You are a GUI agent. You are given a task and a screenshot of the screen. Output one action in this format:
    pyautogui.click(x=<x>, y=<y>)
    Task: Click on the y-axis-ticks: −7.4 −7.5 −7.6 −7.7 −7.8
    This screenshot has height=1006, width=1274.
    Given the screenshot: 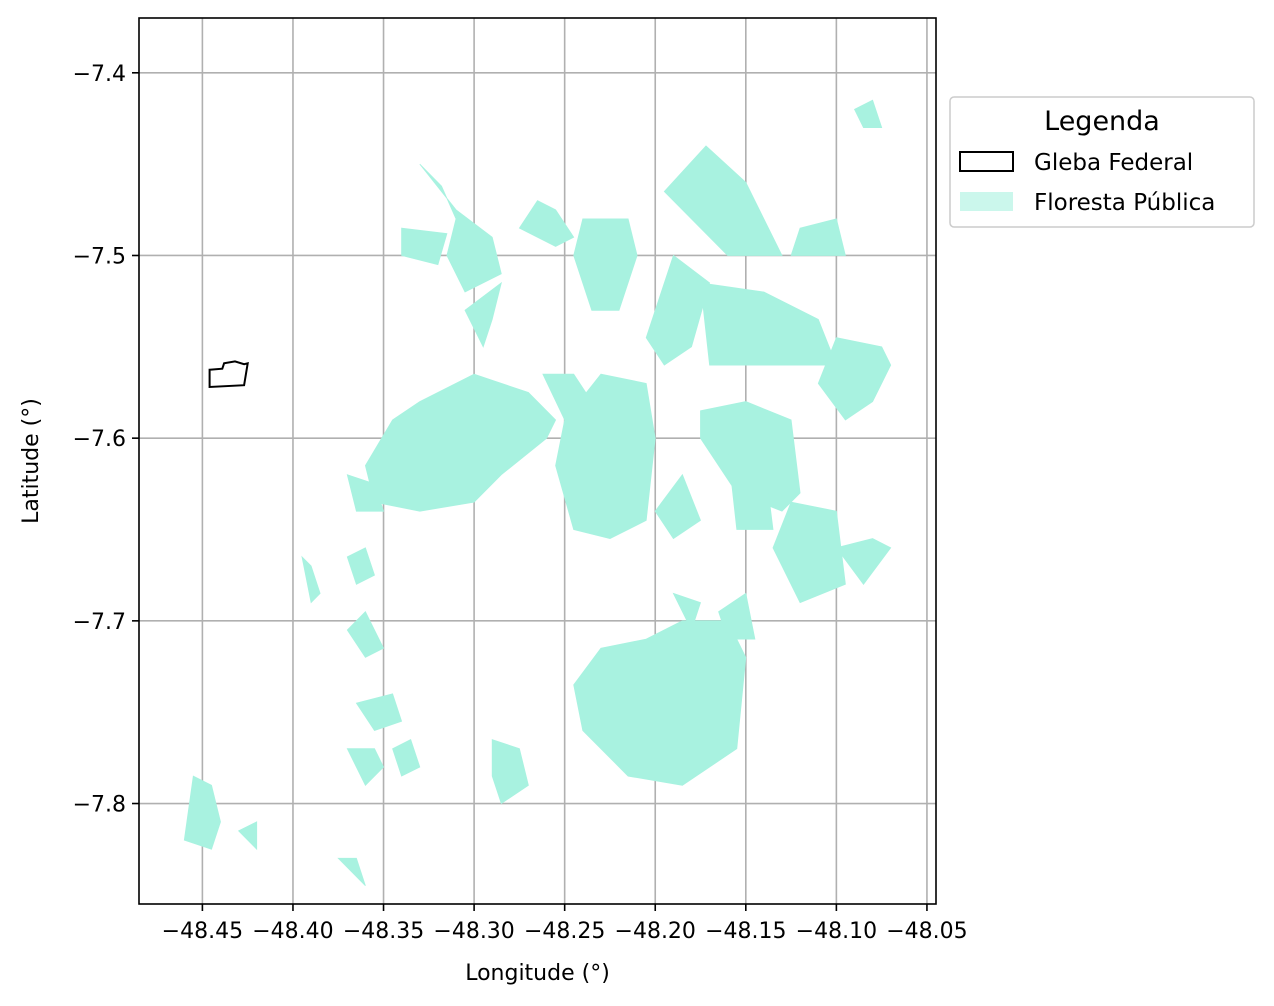 What is the action you would take?
    pyautogui.click(x=106, y=440)
    